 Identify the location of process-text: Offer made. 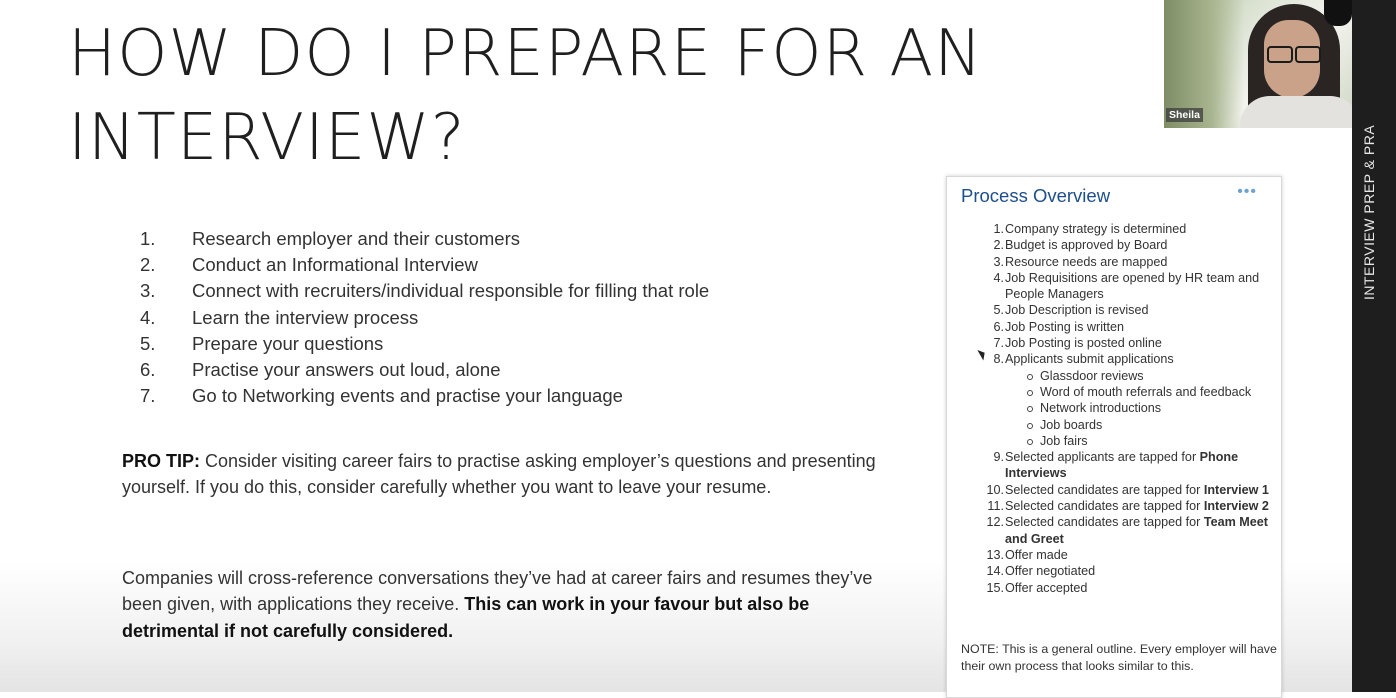
(1141, 555).